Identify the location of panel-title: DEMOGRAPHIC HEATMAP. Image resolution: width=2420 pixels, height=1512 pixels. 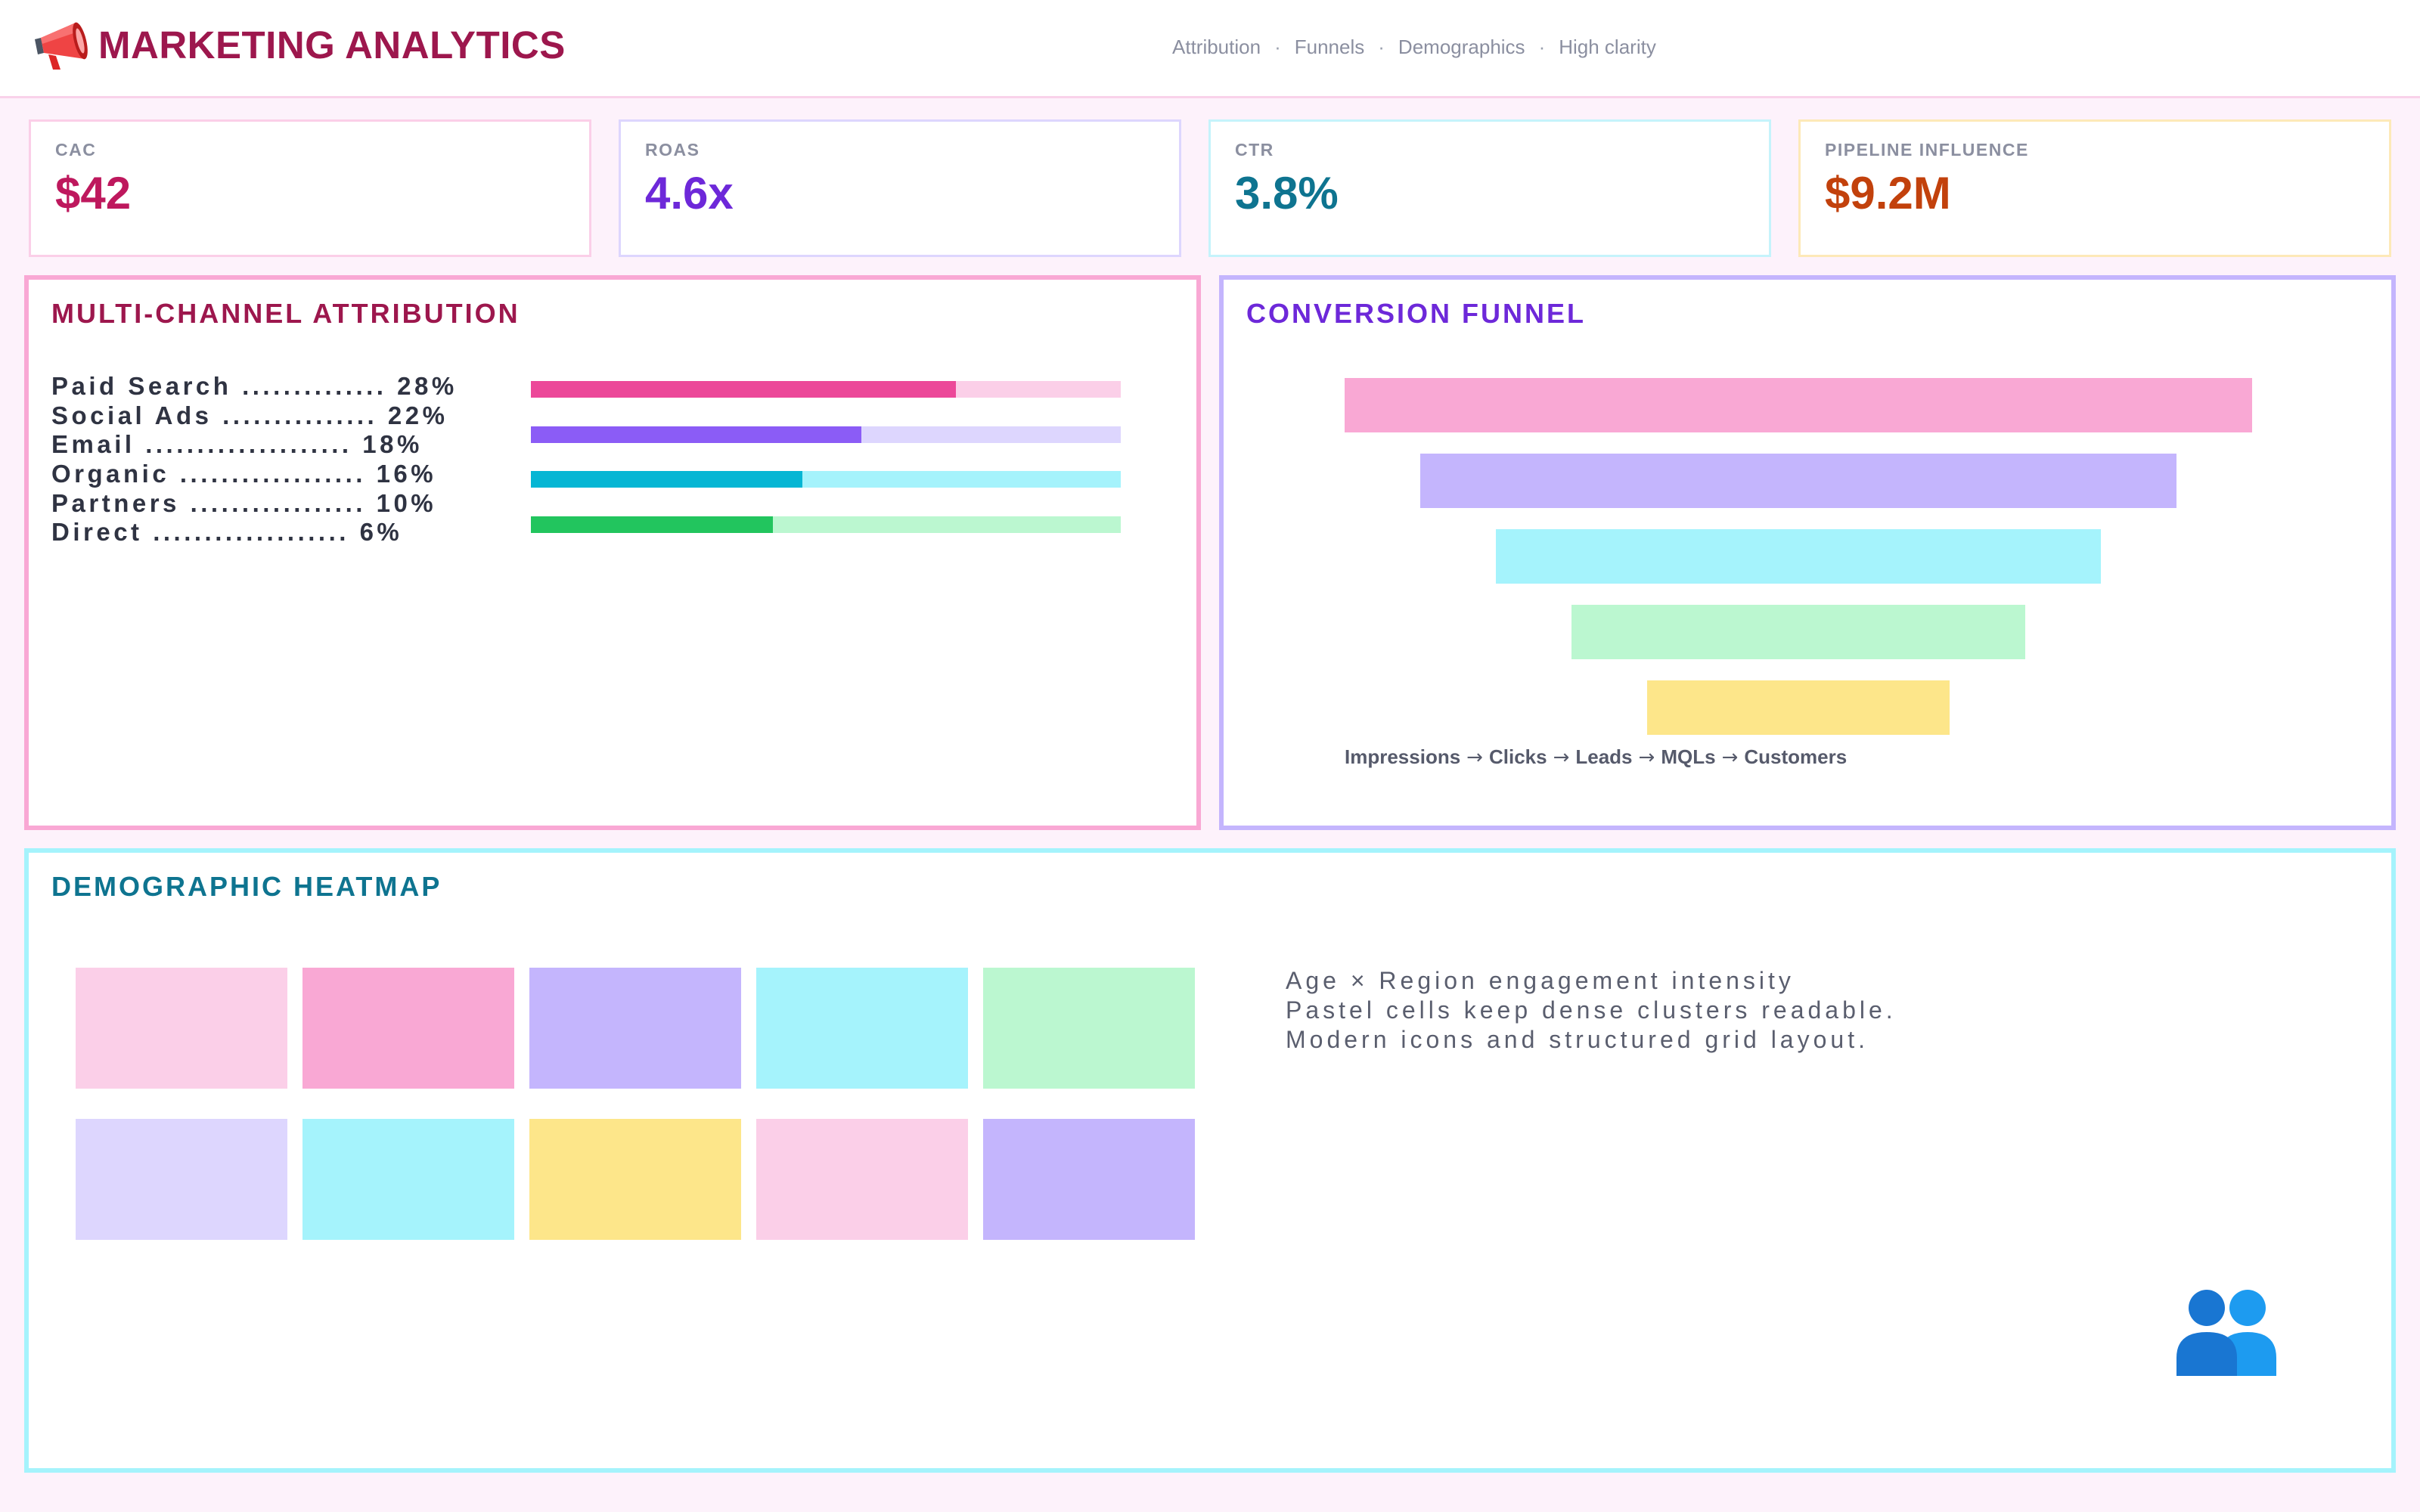
(246, 887).